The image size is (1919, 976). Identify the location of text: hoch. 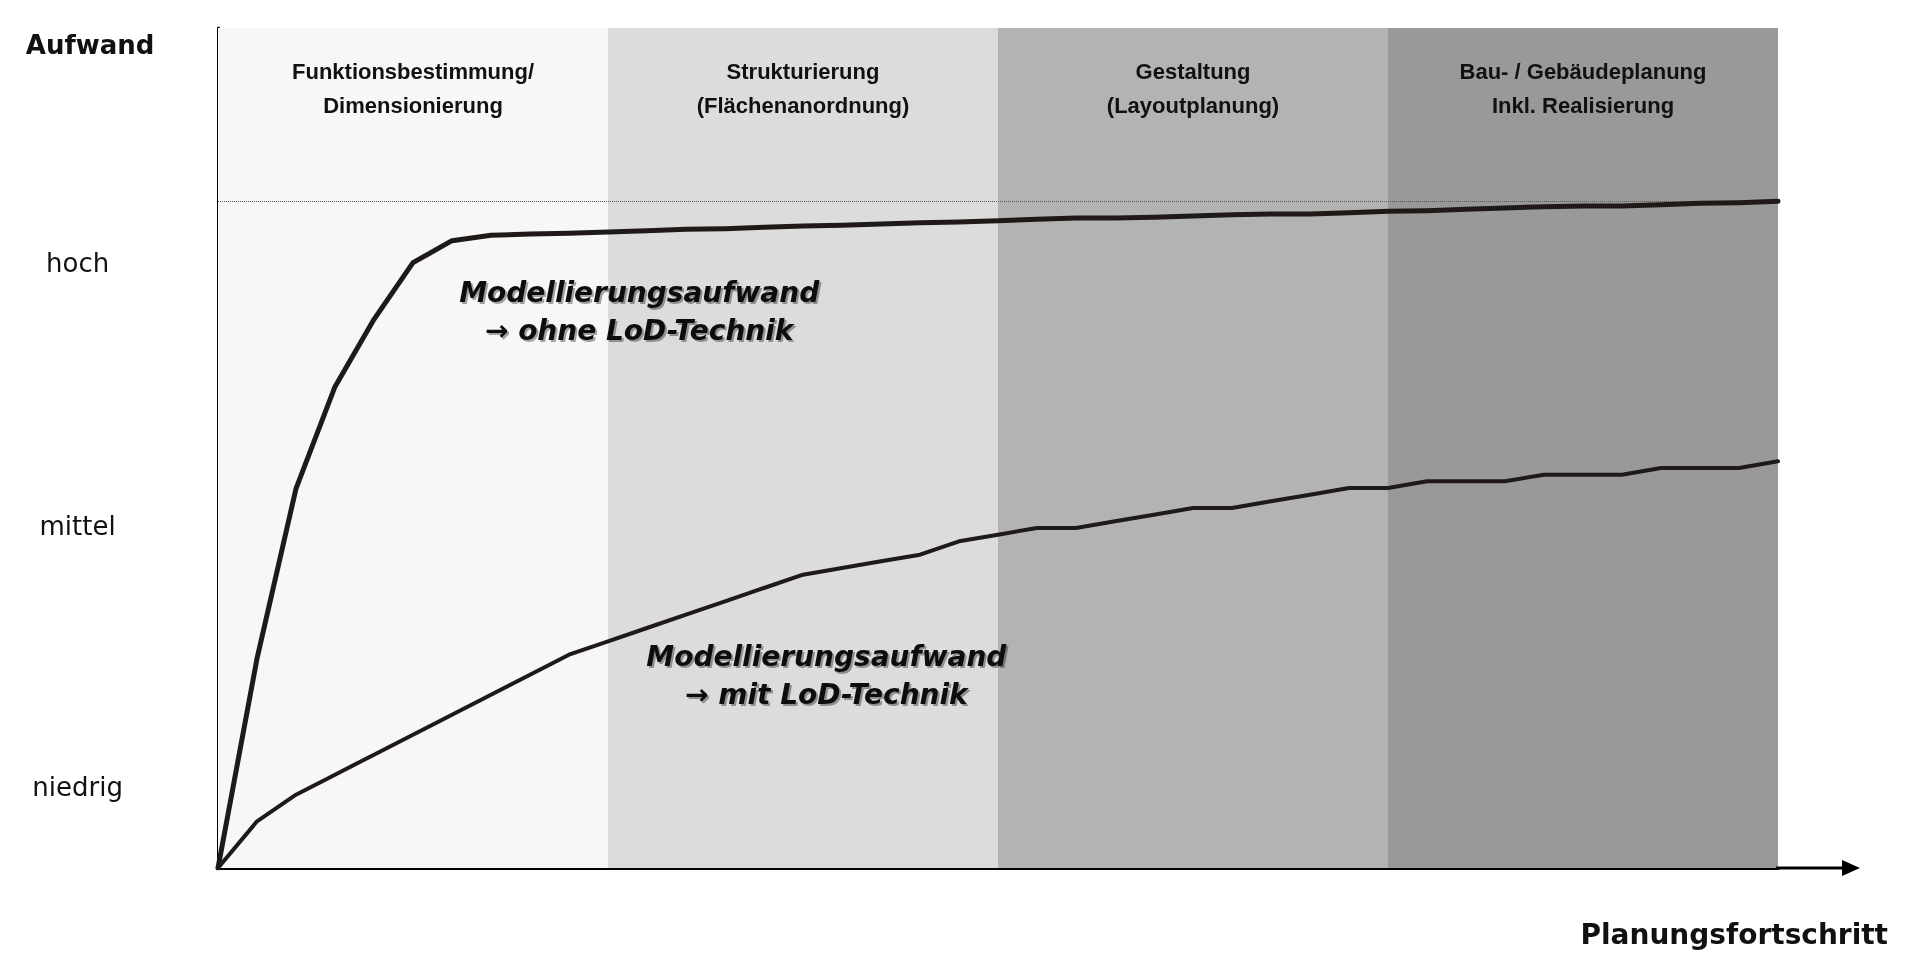
(78, 263).